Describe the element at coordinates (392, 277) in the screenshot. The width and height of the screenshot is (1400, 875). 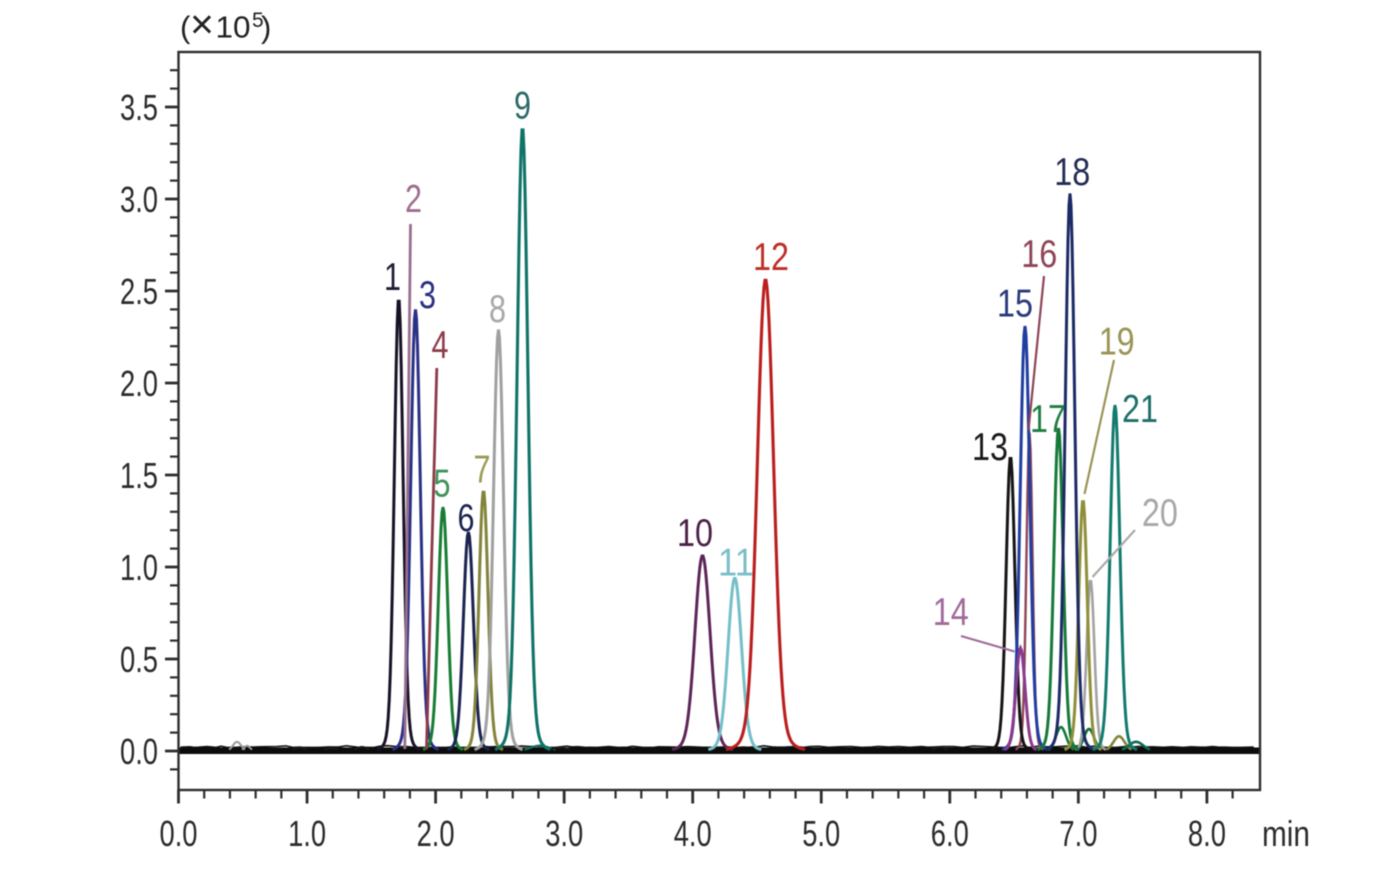
I see `svg-text: 1` at that location.